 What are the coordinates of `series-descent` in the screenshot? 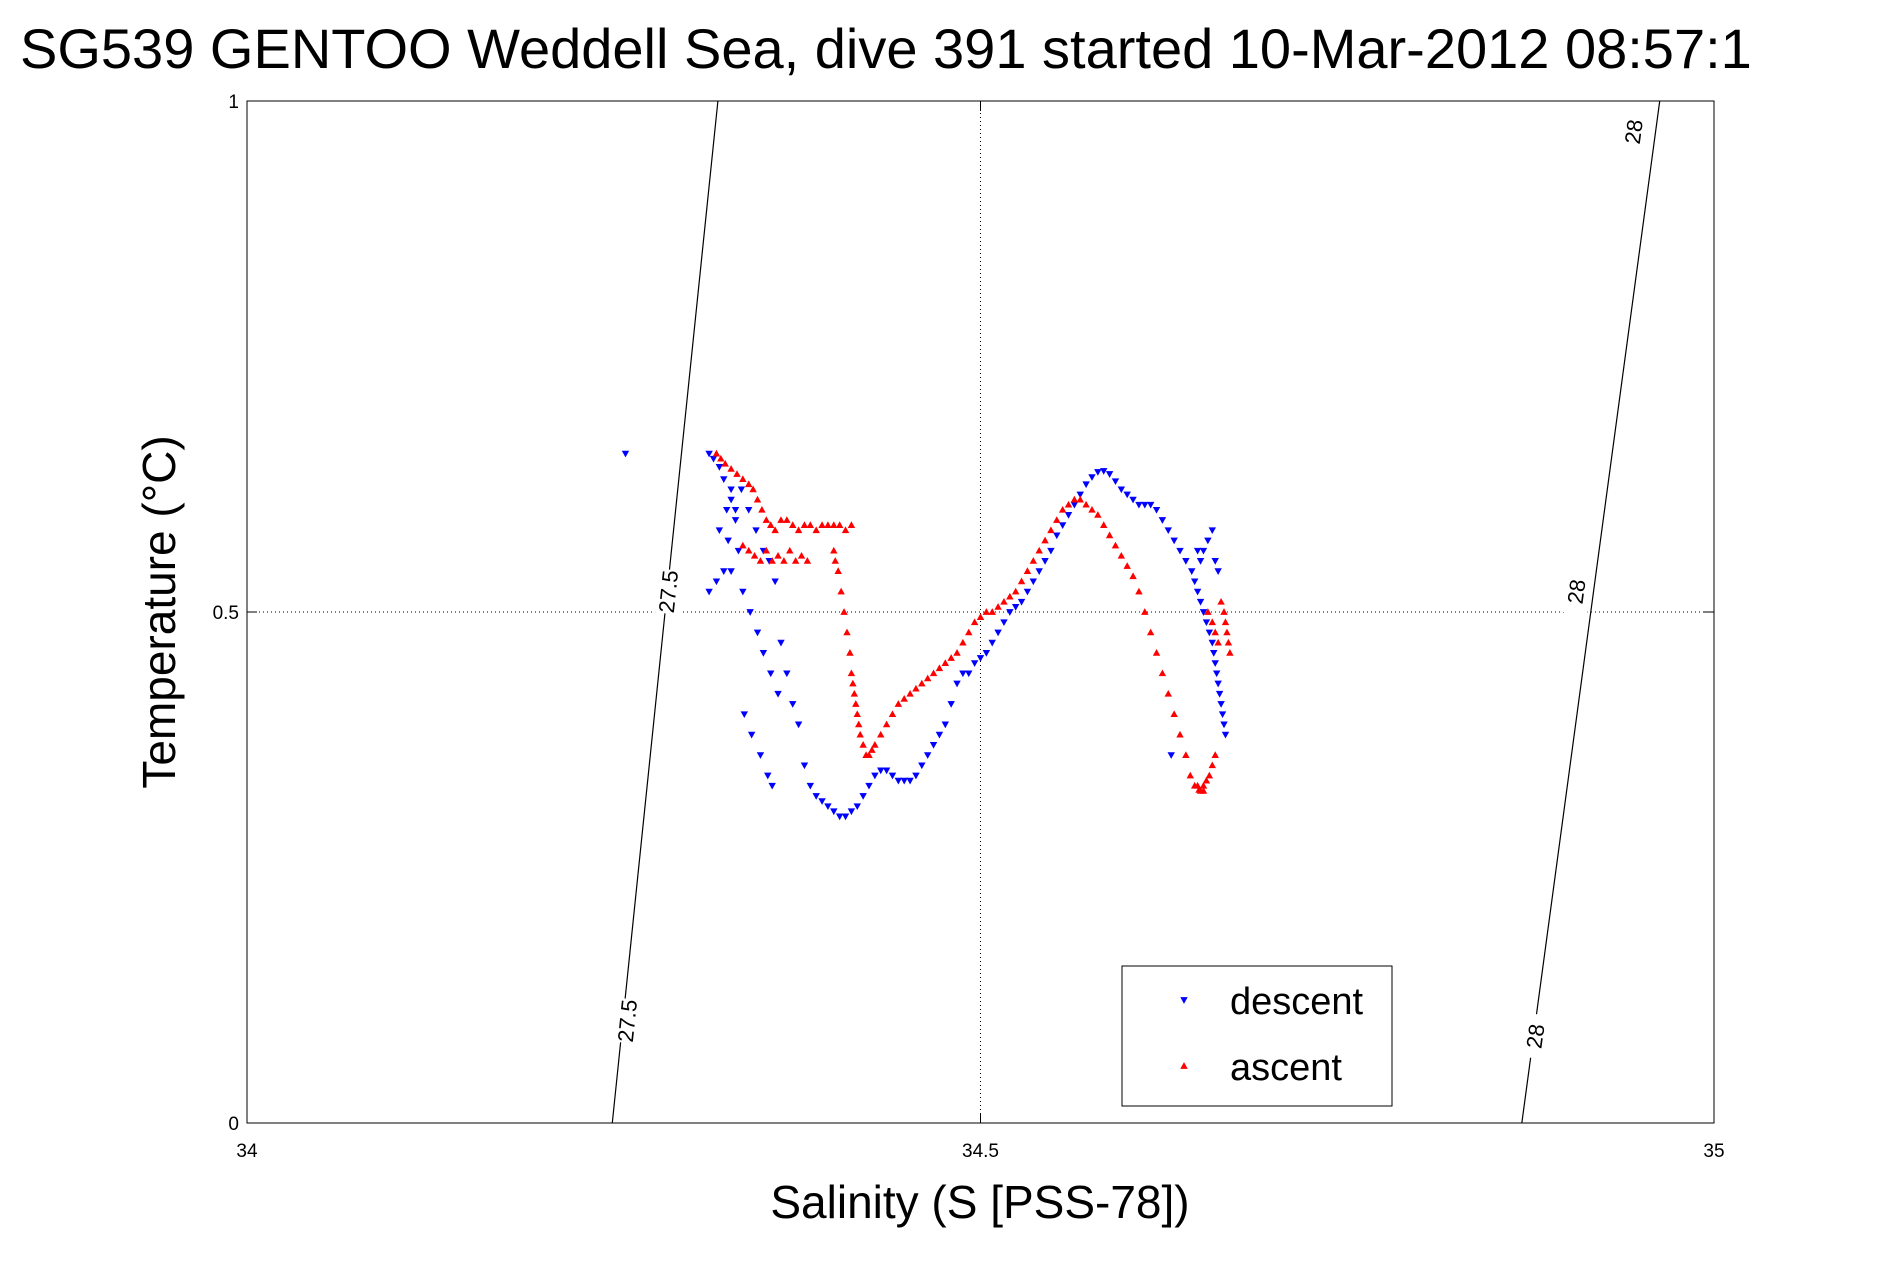 It's located at (925, 635).